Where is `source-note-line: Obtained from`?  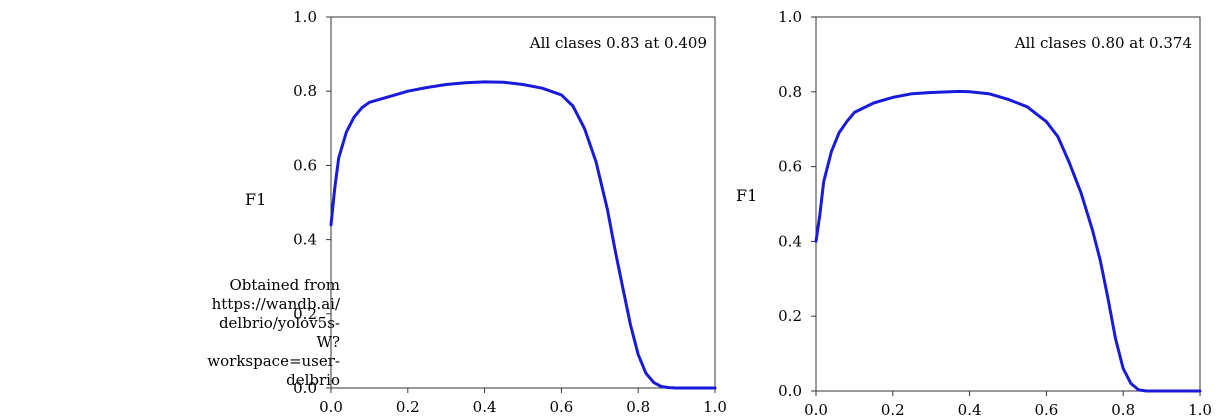 source-note-line: Obtained from is located at coordinates (284, 285).